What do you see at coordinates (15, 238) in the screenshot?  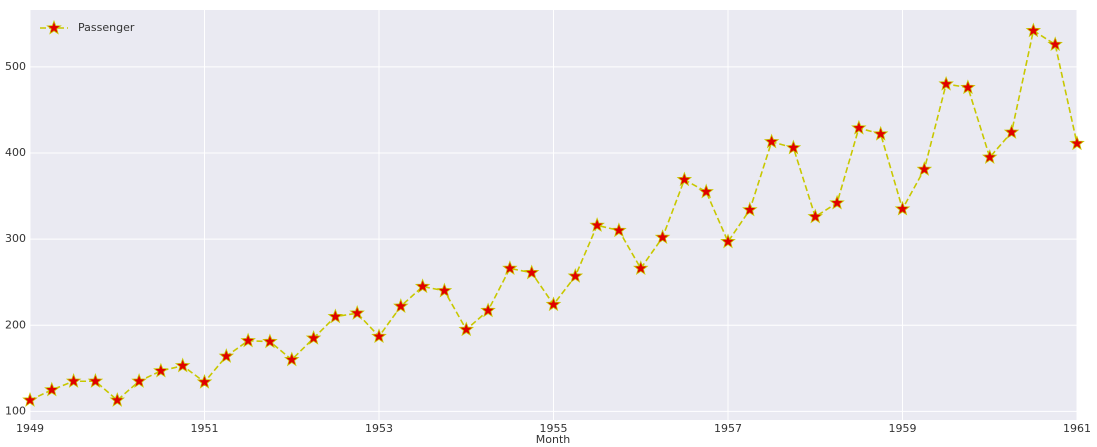 I see `y-tick-label: 300` at bounding box center [15, 238].